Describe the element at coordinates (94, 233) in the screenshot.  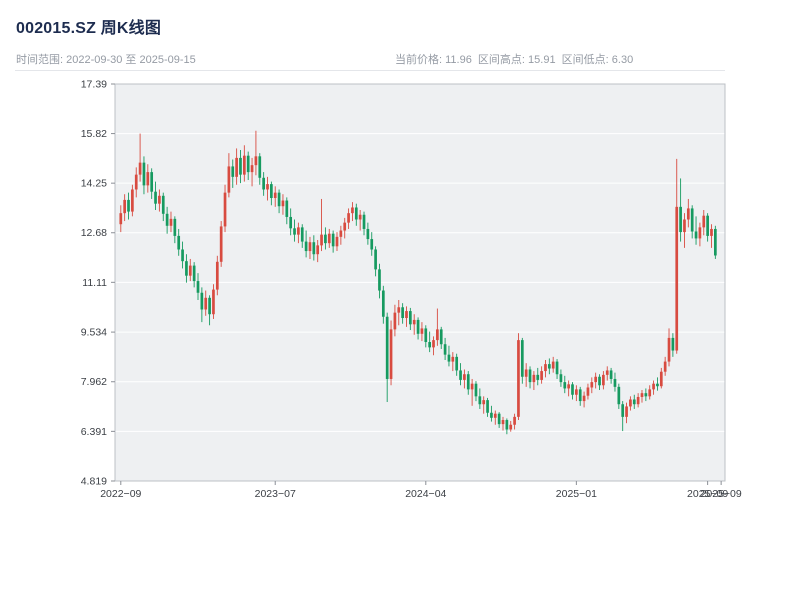
I see `y-tick-label: 12.68` at that location.